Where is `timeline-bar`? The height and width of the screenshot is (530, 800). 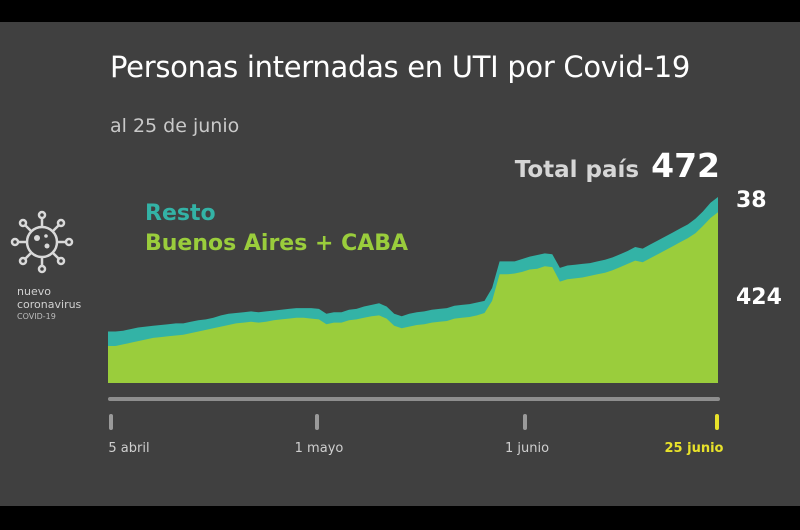 timeline-bar is located at coordinates (414, 399).